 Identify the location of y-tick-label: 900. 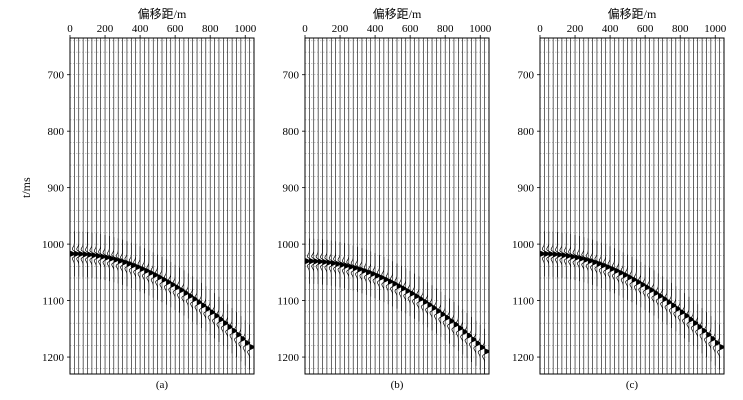
(56, 189).